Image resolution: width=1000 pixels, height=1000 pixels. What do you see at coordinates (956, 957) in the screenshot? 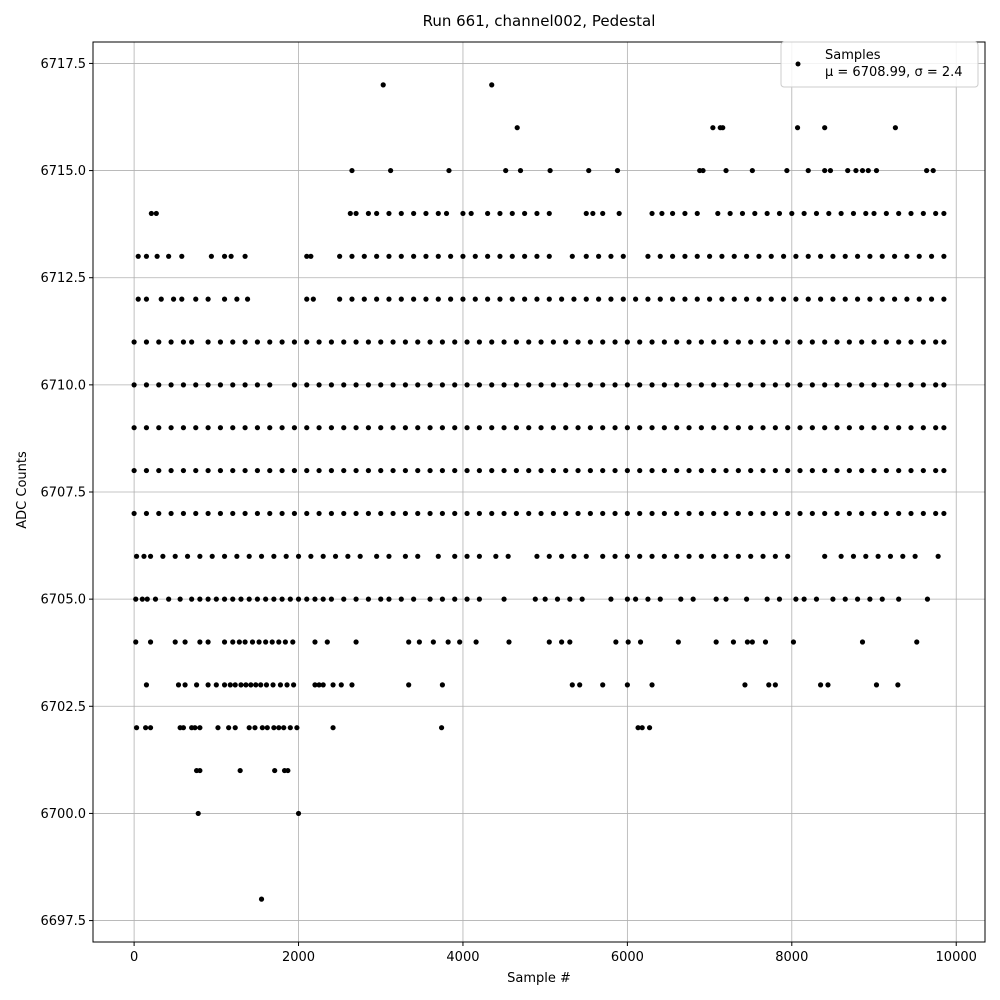
I see `x-tick-label: 10000` at bounding box center [956, 957].